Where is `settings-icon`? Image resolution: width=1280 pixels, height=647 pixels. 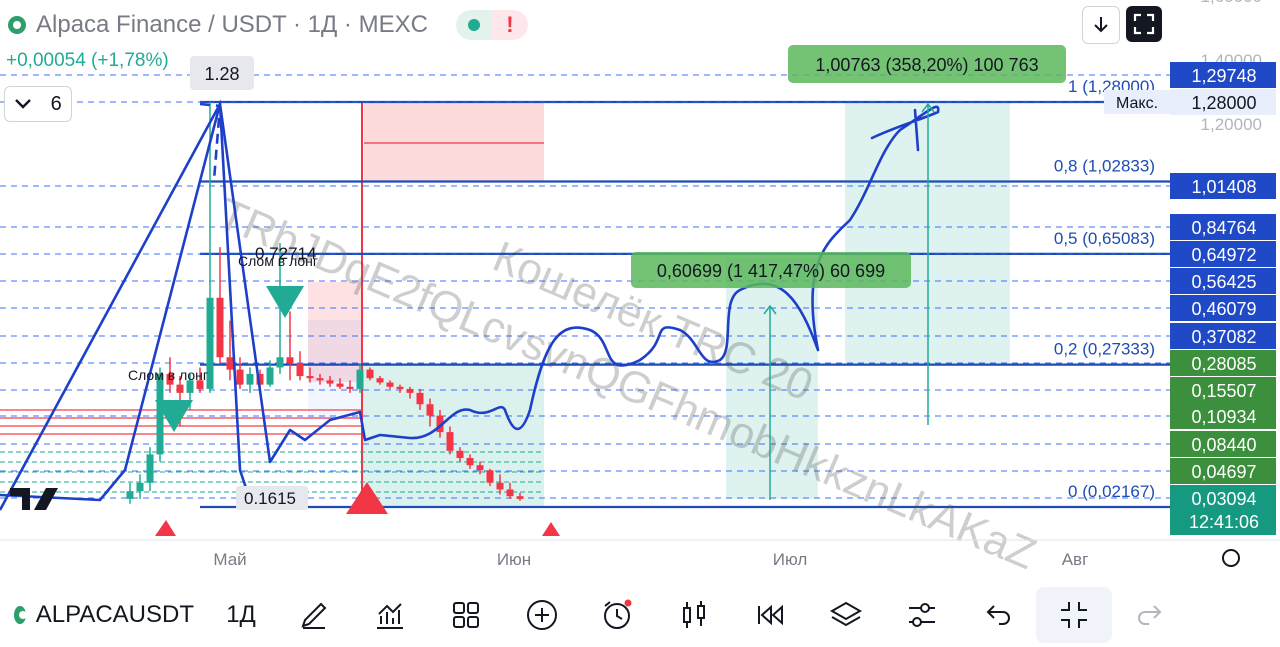 settings-icon is located at coordinates (922, 615).